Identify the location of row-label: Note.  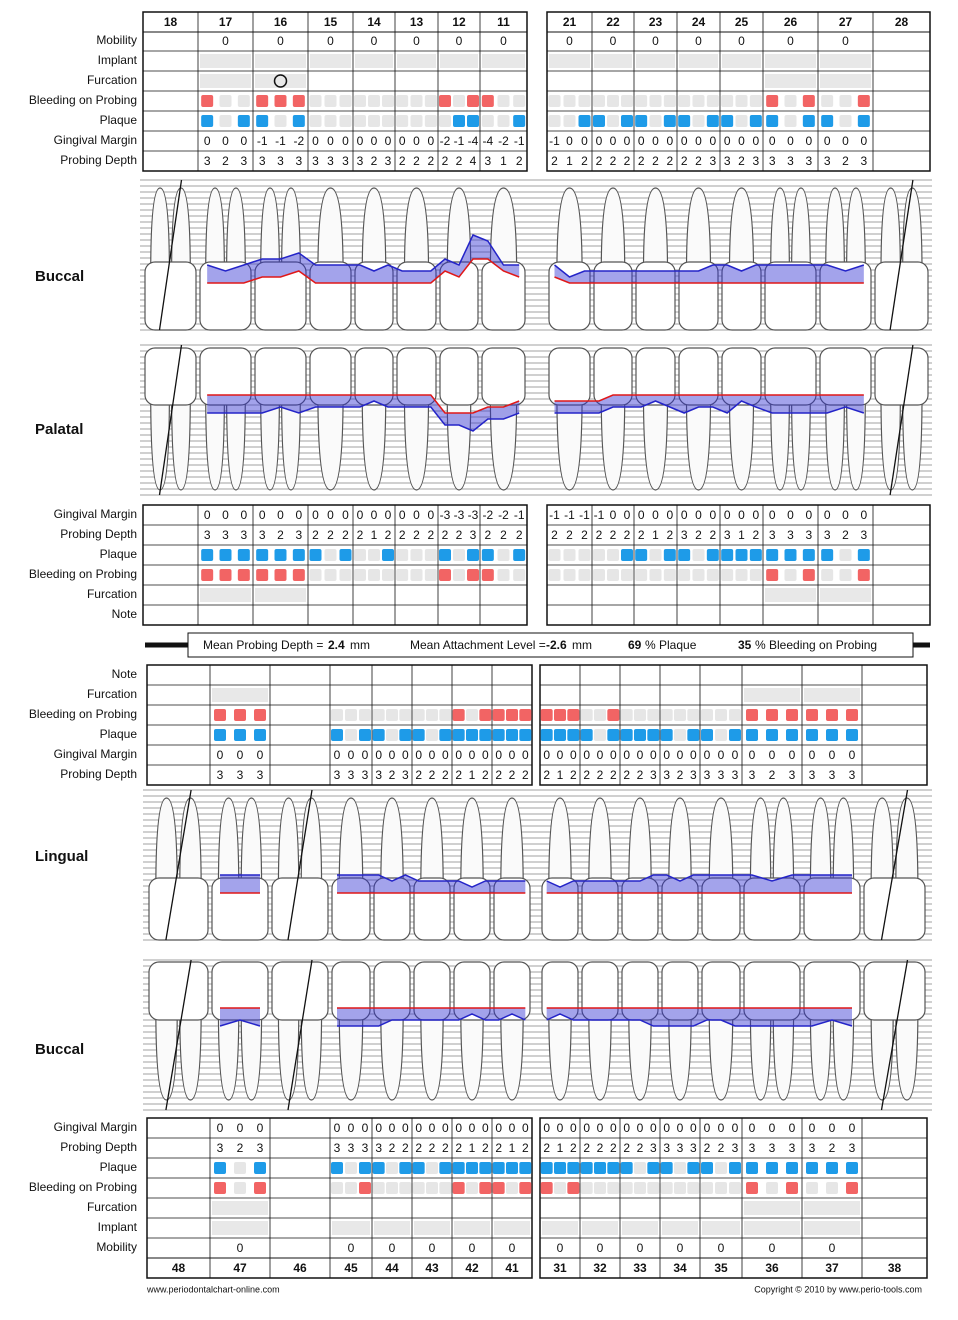
(125, 674).